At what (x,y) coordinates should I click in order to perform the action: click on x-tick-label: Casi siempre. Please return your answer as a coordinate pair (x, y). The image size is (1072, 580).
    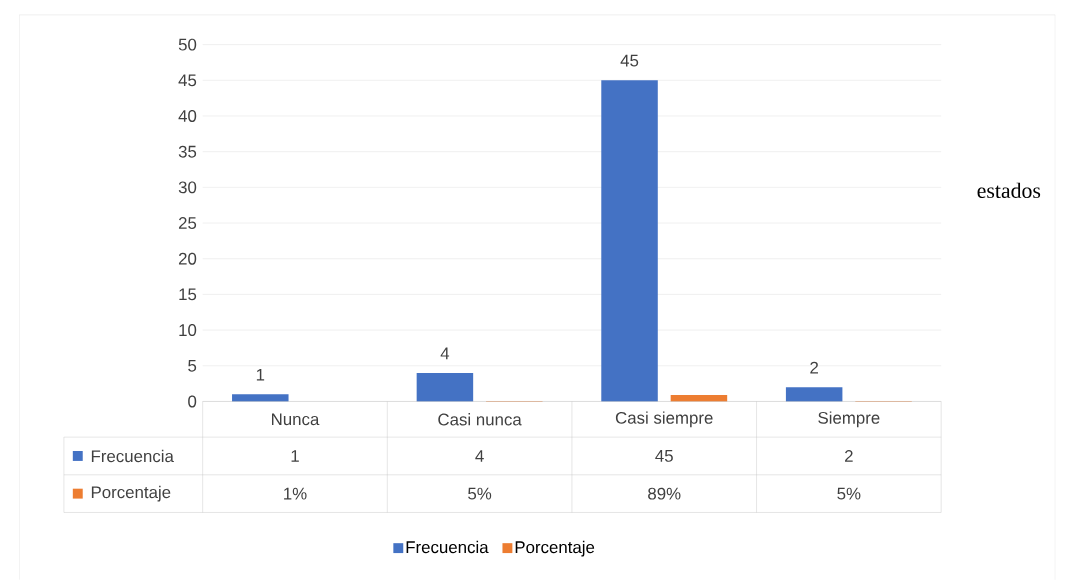
    Looking at the image, I should click on (664, 419).